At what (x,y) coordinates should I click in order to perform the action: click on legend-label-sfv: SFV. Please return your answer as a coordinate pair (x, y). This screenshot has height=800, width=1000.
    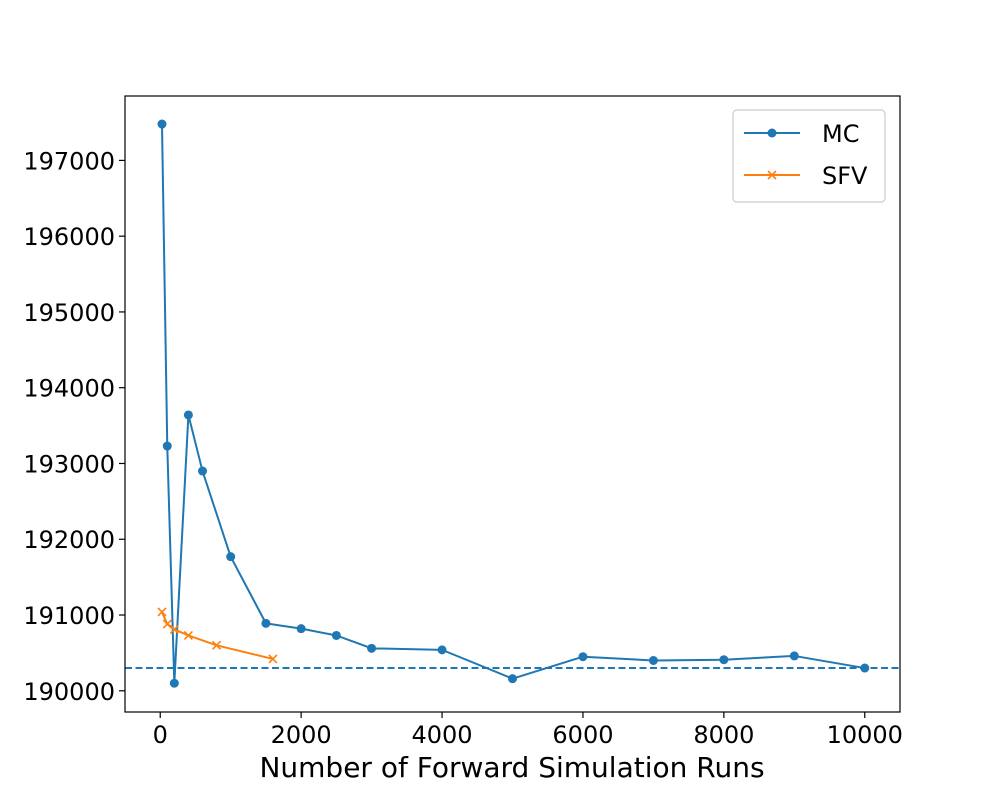
    Looking at the image, I should click on (845, 176).